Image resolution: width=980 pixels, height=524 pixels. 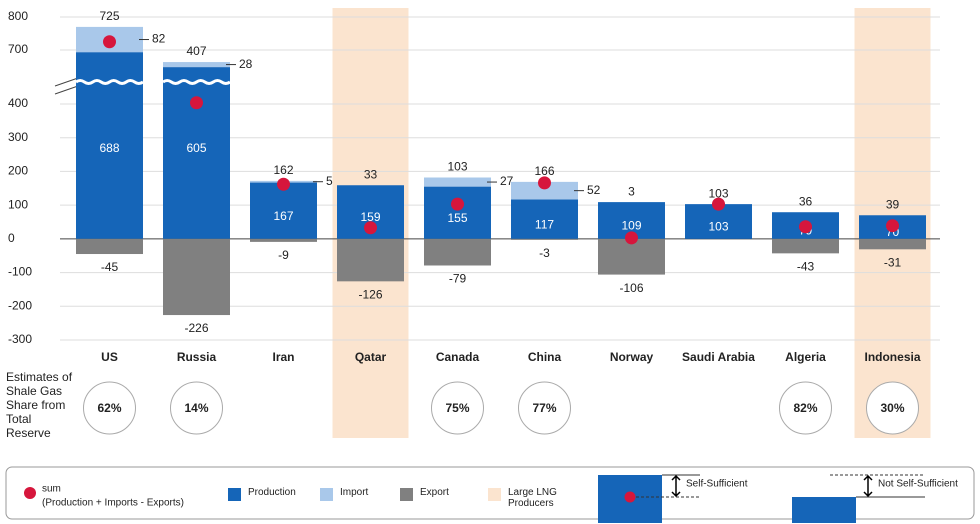 What do you see at coordinates (196, 148) in the screenshot?
I see `production-label: 605` at bounding box center [196, 148].